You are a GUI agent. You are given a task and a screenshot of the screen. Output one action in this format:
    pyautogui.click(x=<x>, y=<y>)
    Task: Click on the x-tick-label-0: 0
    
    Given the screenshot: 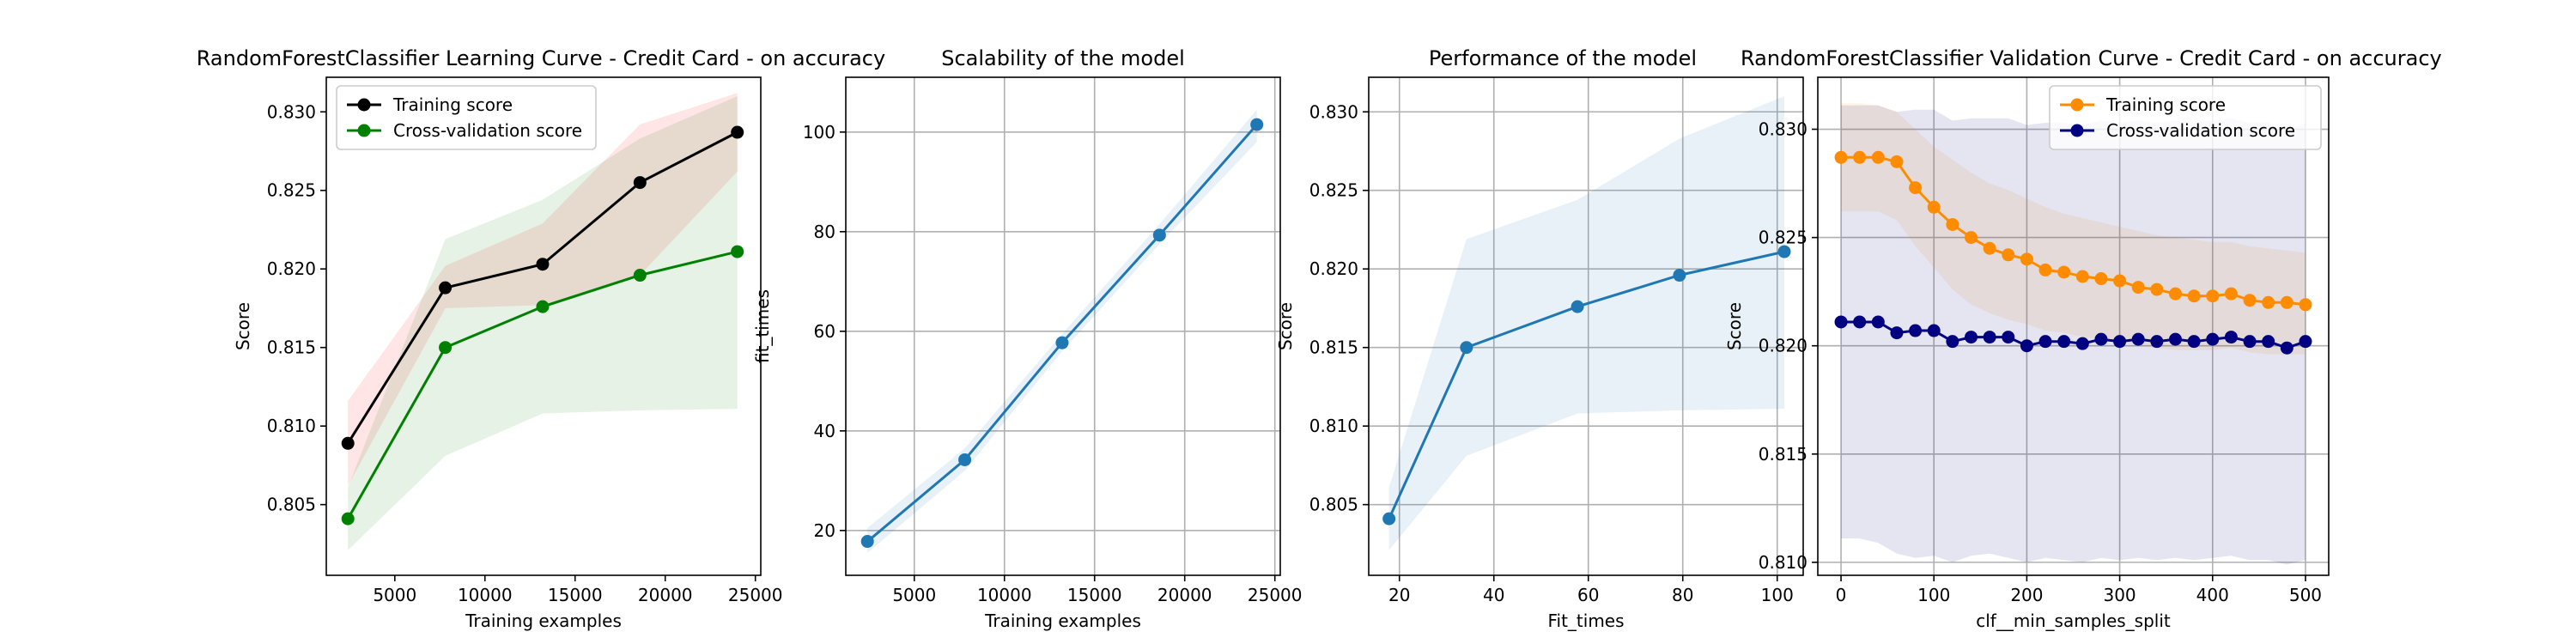 What is the action you would take?
    pyautogui.click(x=1842, y=595)
    